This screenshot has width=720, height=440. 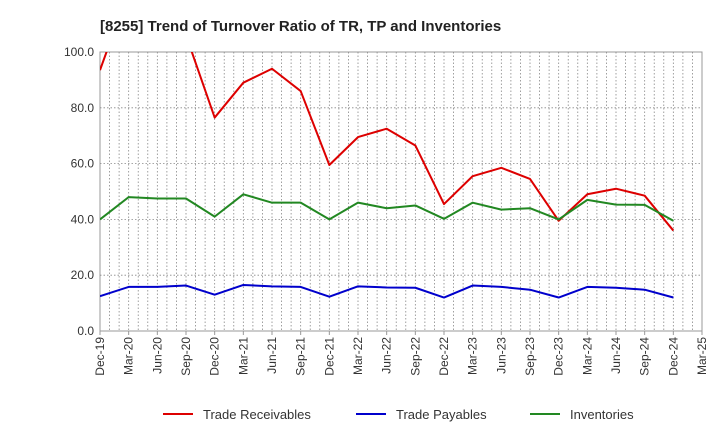 What do you see at coordinates (83, 219) in the screenshot?
I see `y-tick-label: 40.0` at bounding box center [83, 219].